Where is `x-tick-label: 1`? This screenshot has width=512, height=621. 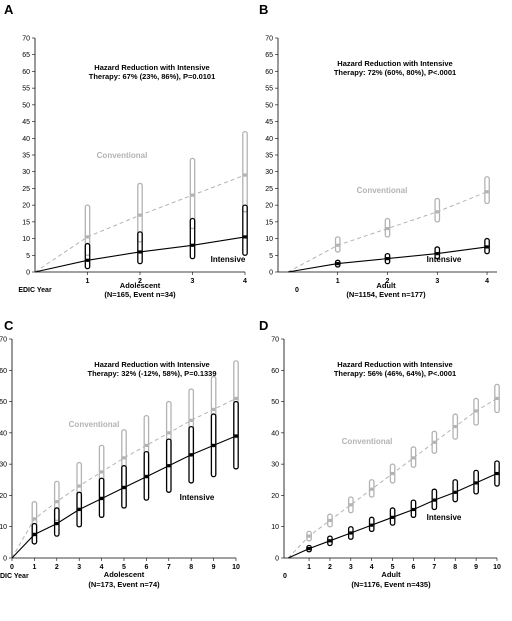
x-tick-label: 1 is located at coordinates (338, 281).